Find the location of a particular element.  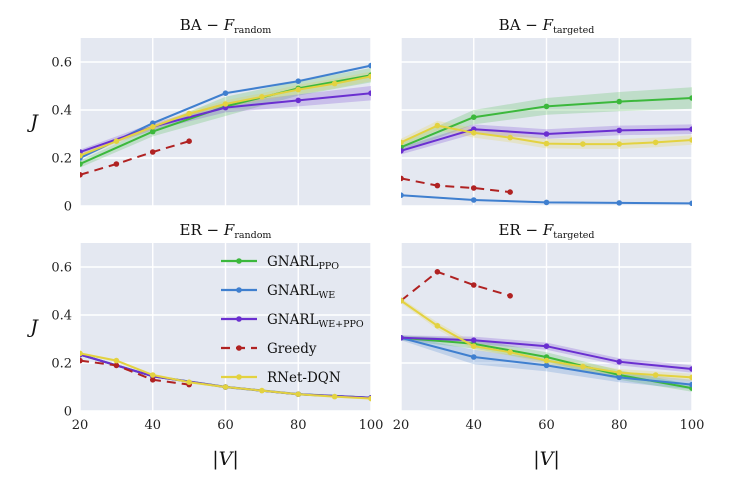

legend-label-we: GNARLWE is located at coordinates (301, 292).